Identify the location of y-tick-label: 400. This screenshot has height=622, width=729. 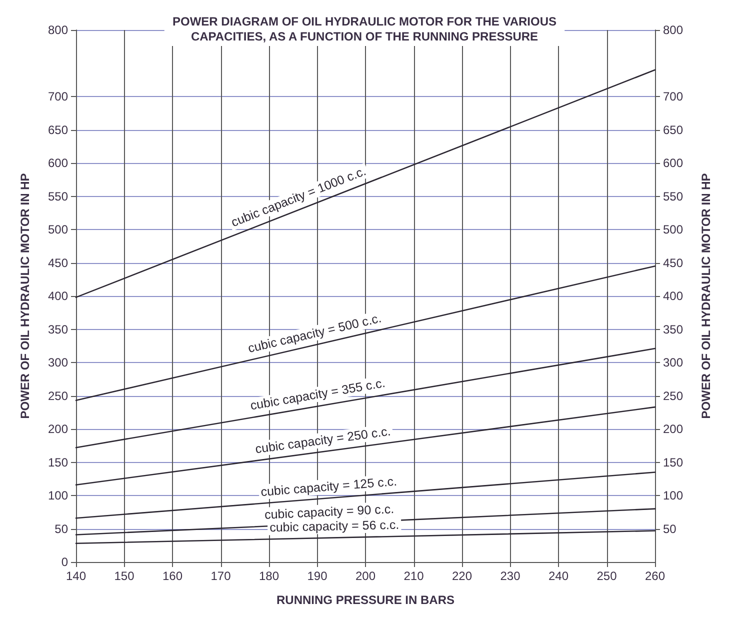
(58, 296).